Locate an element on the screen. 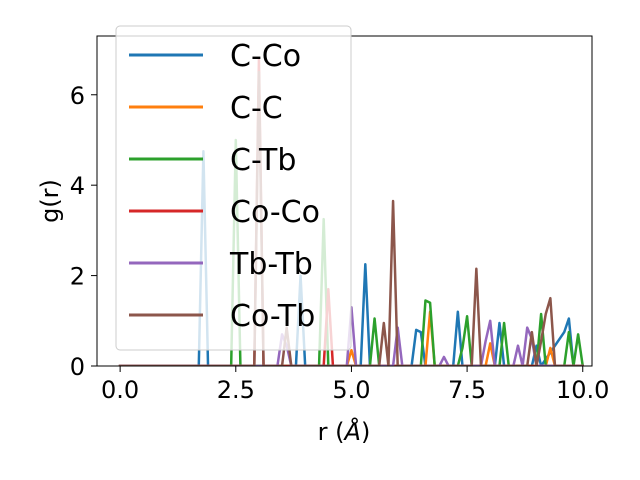 This screenshot has height=480, width=640. x-axis-ticks: 0.0 2.5 5.0 7.5 10.0 is located at coordinates (355, 385).